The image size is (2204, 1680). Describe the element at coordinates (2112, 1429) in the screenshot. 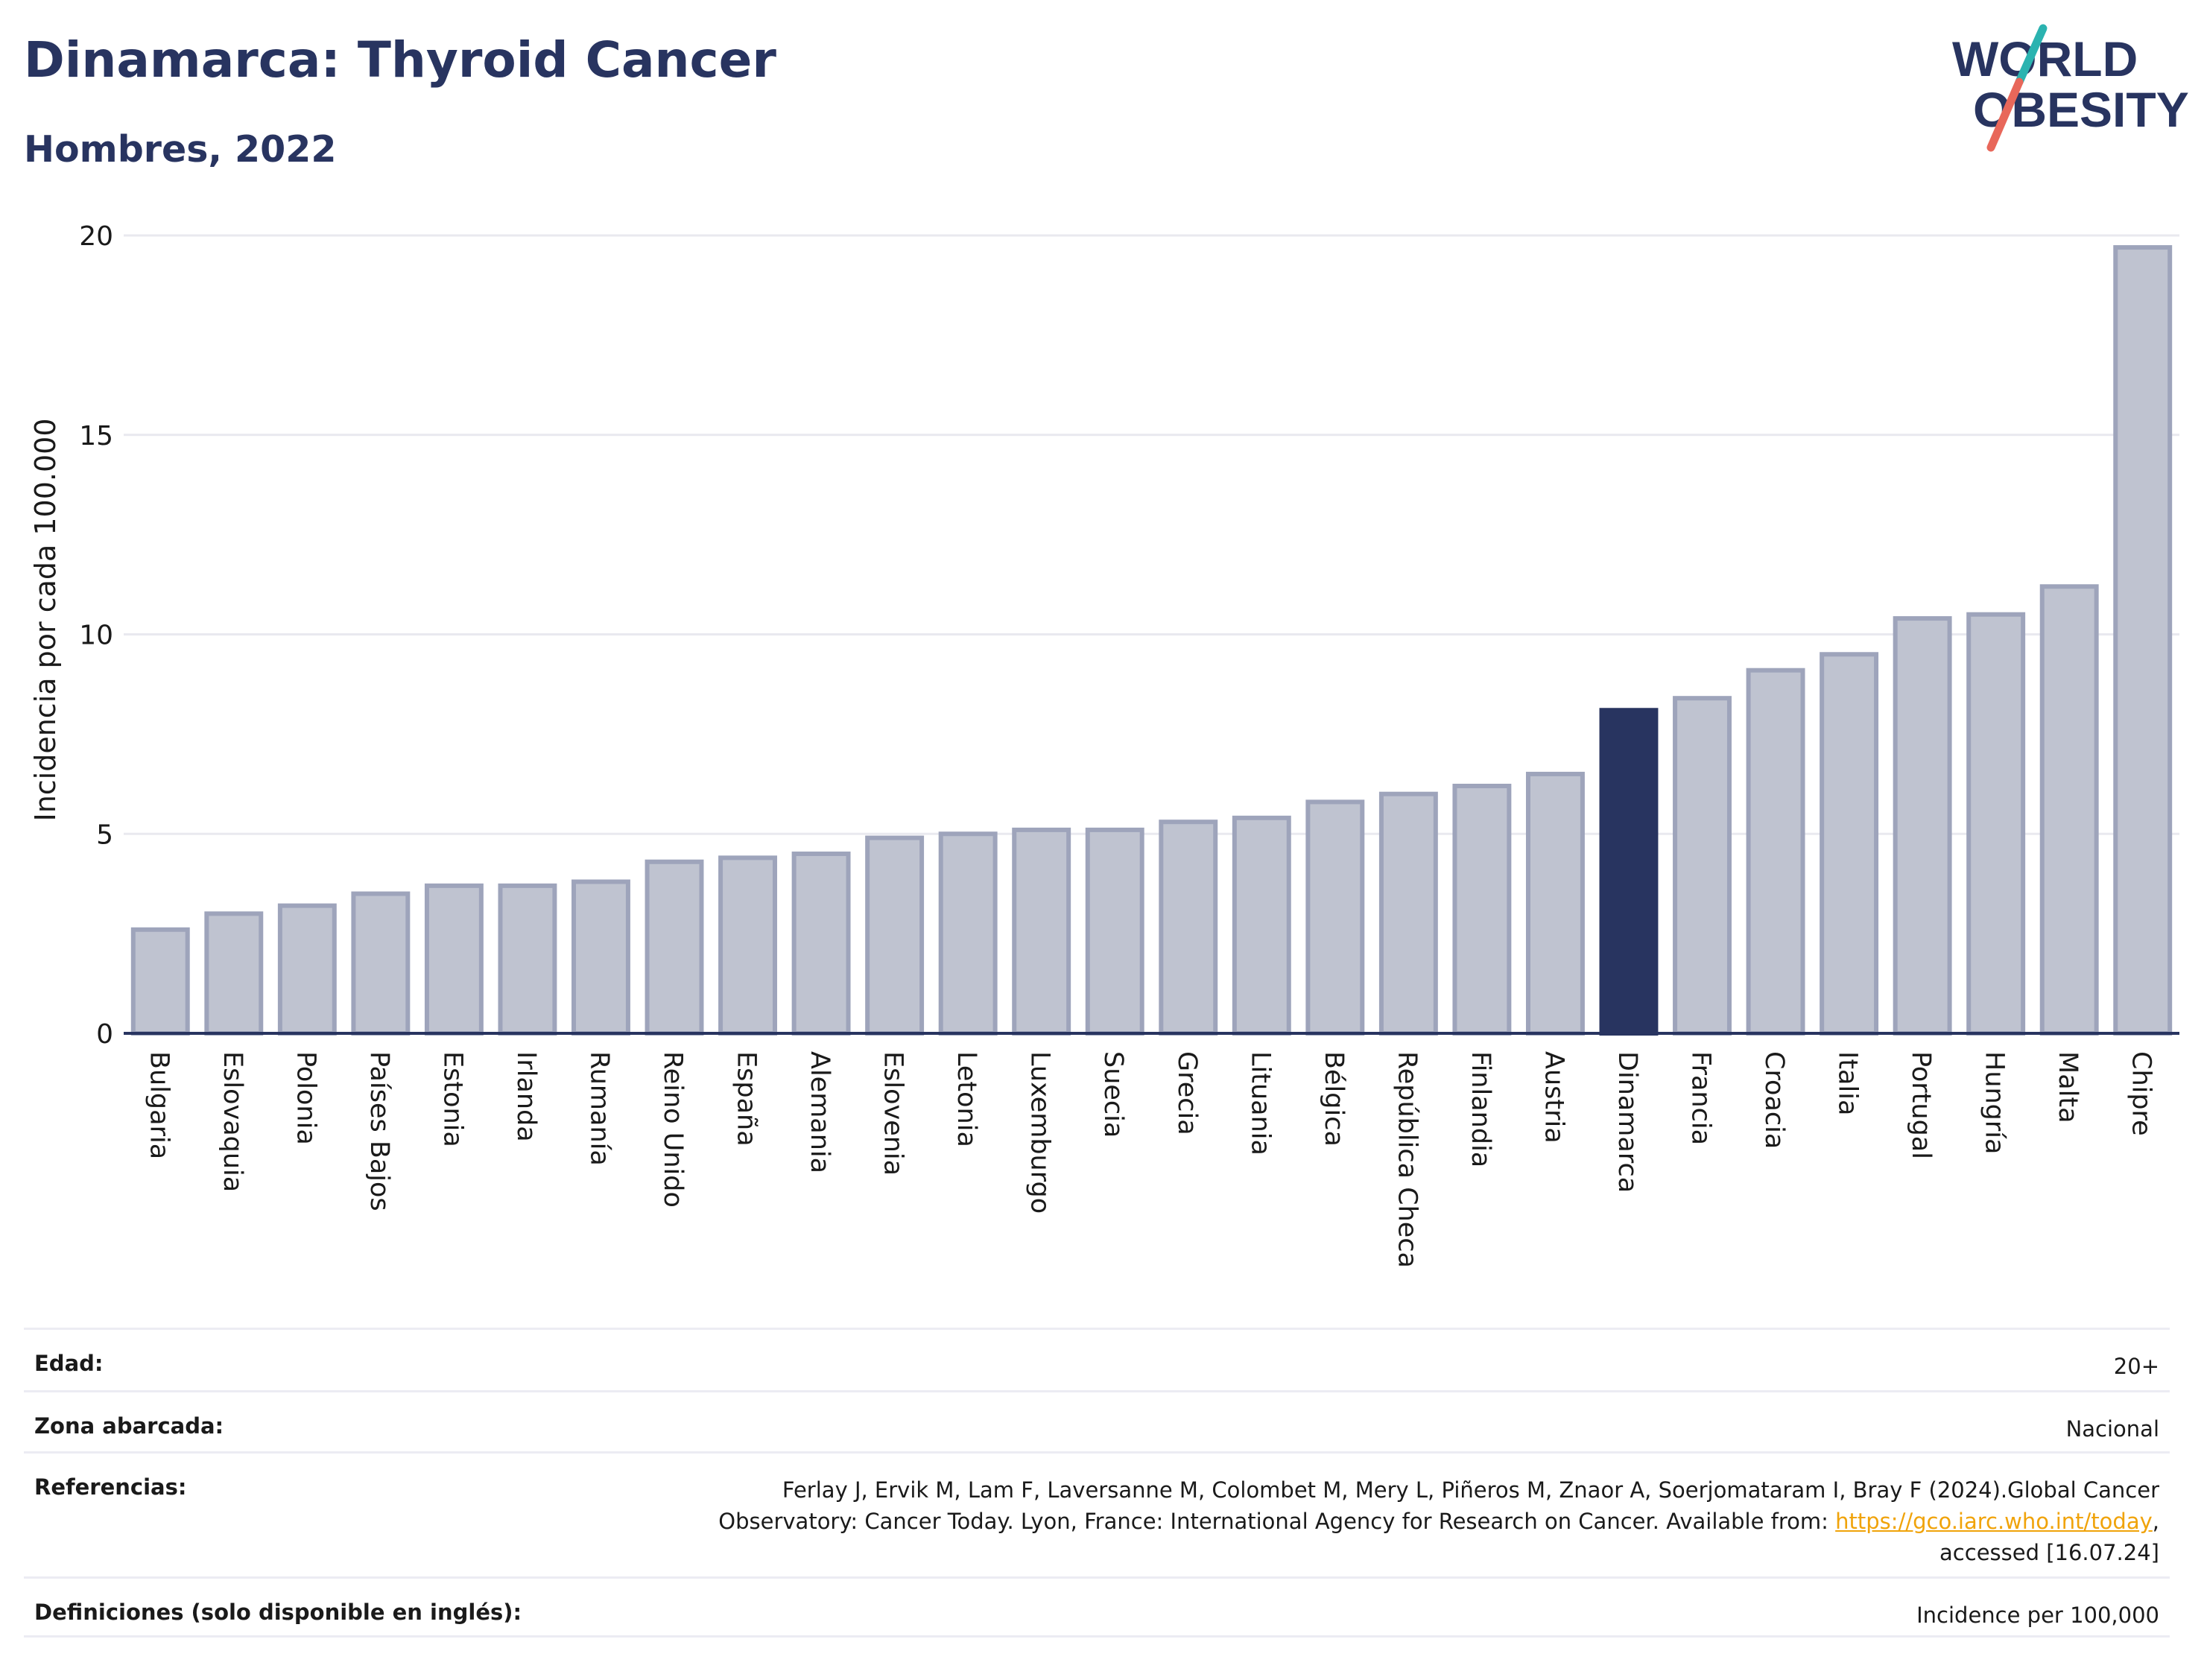

I see `meta-value-zona: Nacional` at that location.